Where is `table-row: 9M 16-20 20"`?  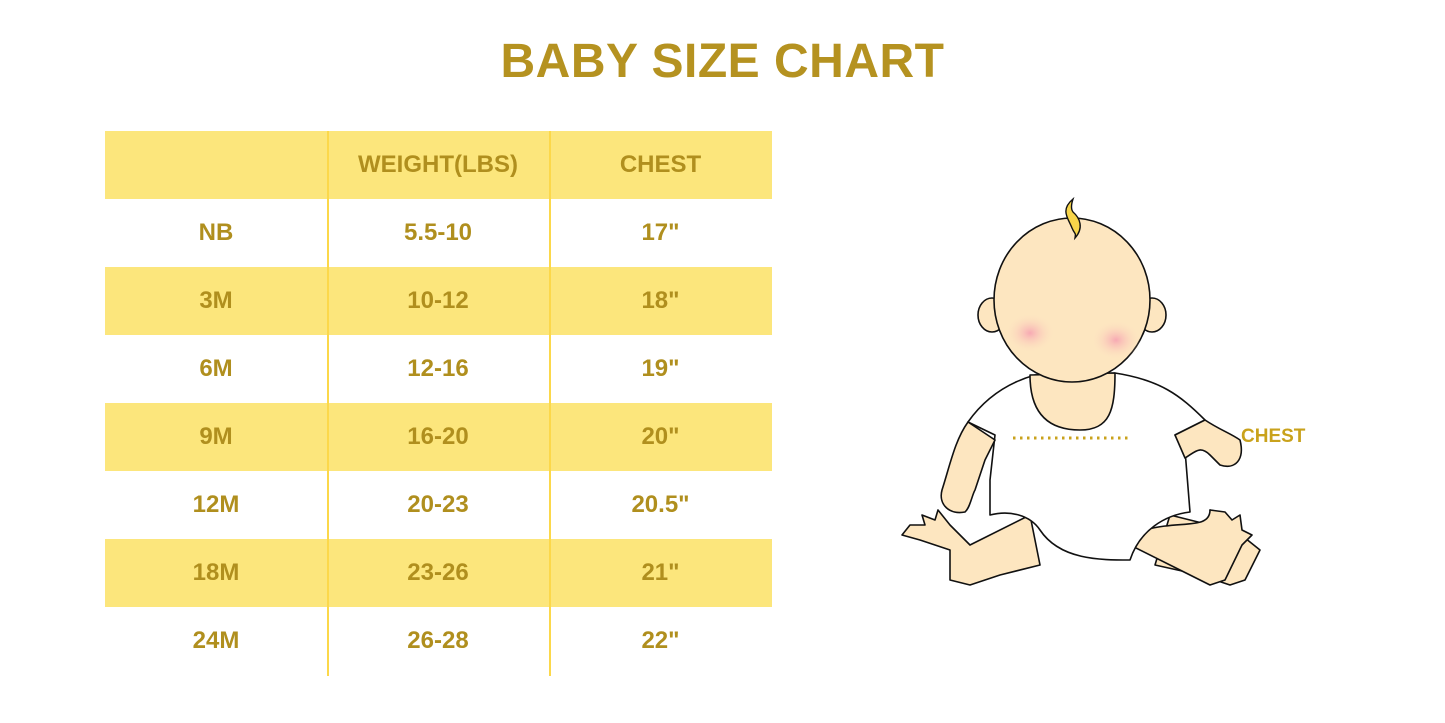 table-row: 9M 16-20 20" is located at coordinates (438, 437).